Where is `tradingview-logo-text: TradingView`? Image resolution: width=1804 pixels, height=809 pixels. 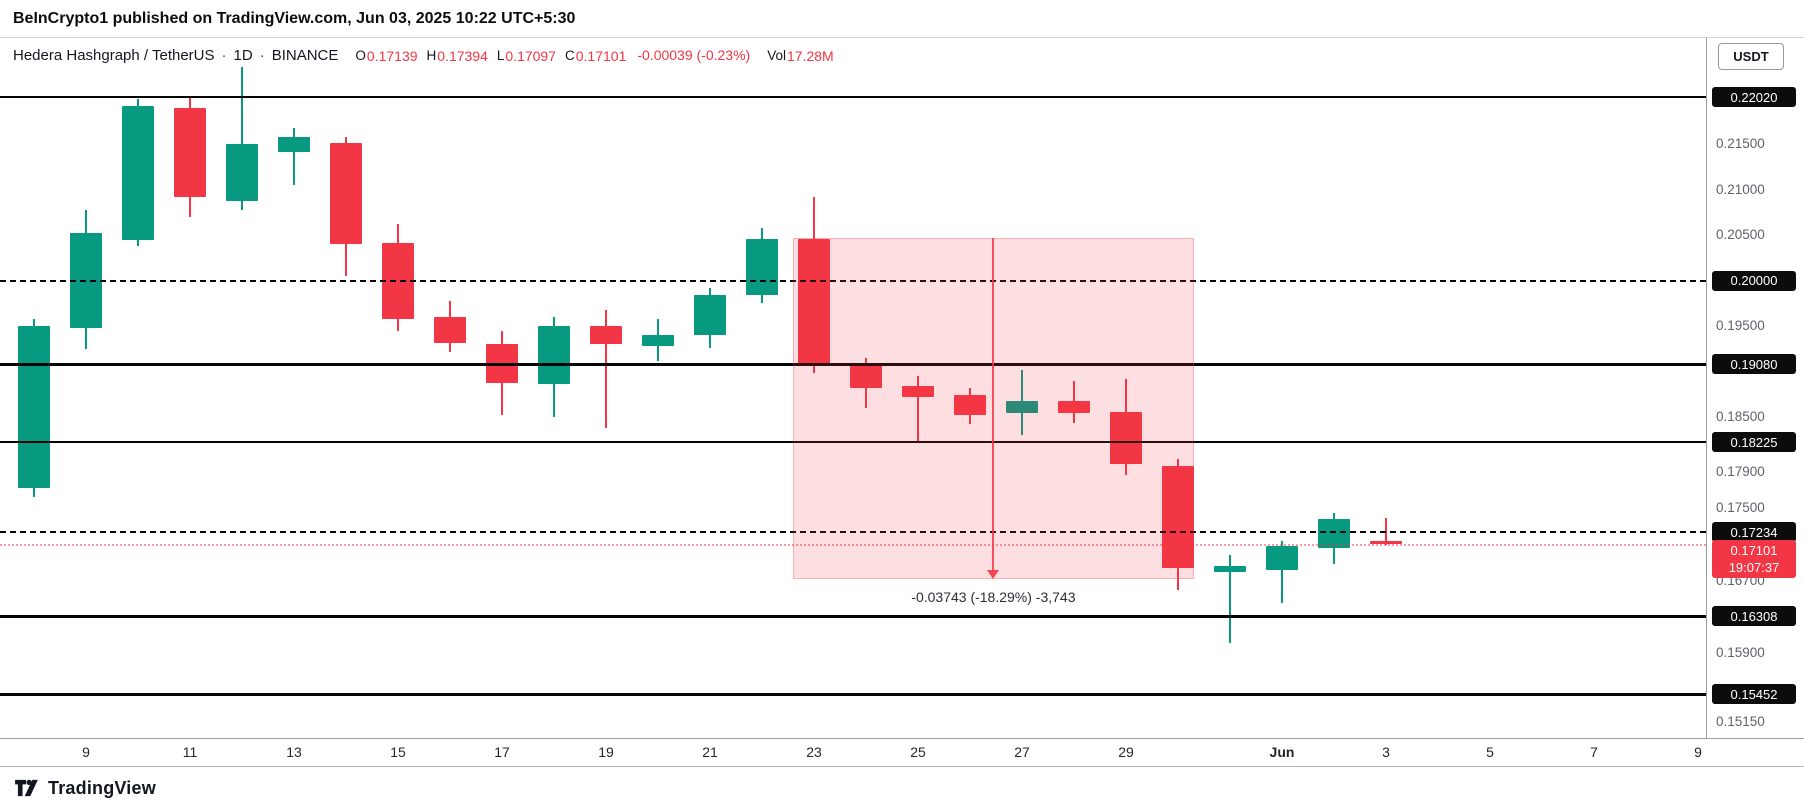 tradingview-logo-text: TradingView is located at coordinates (102, 787).